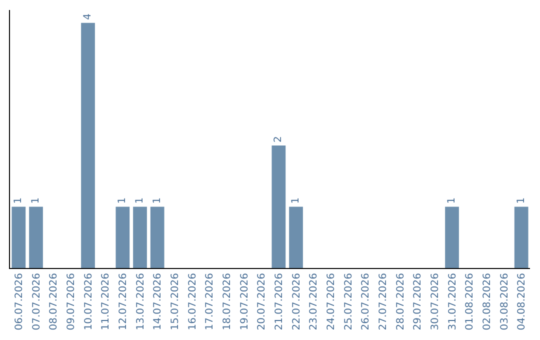  Describe the element at coordinates (470, 301) in the screenshot. I see `x-tick-label: 01.08.2026` at that location.